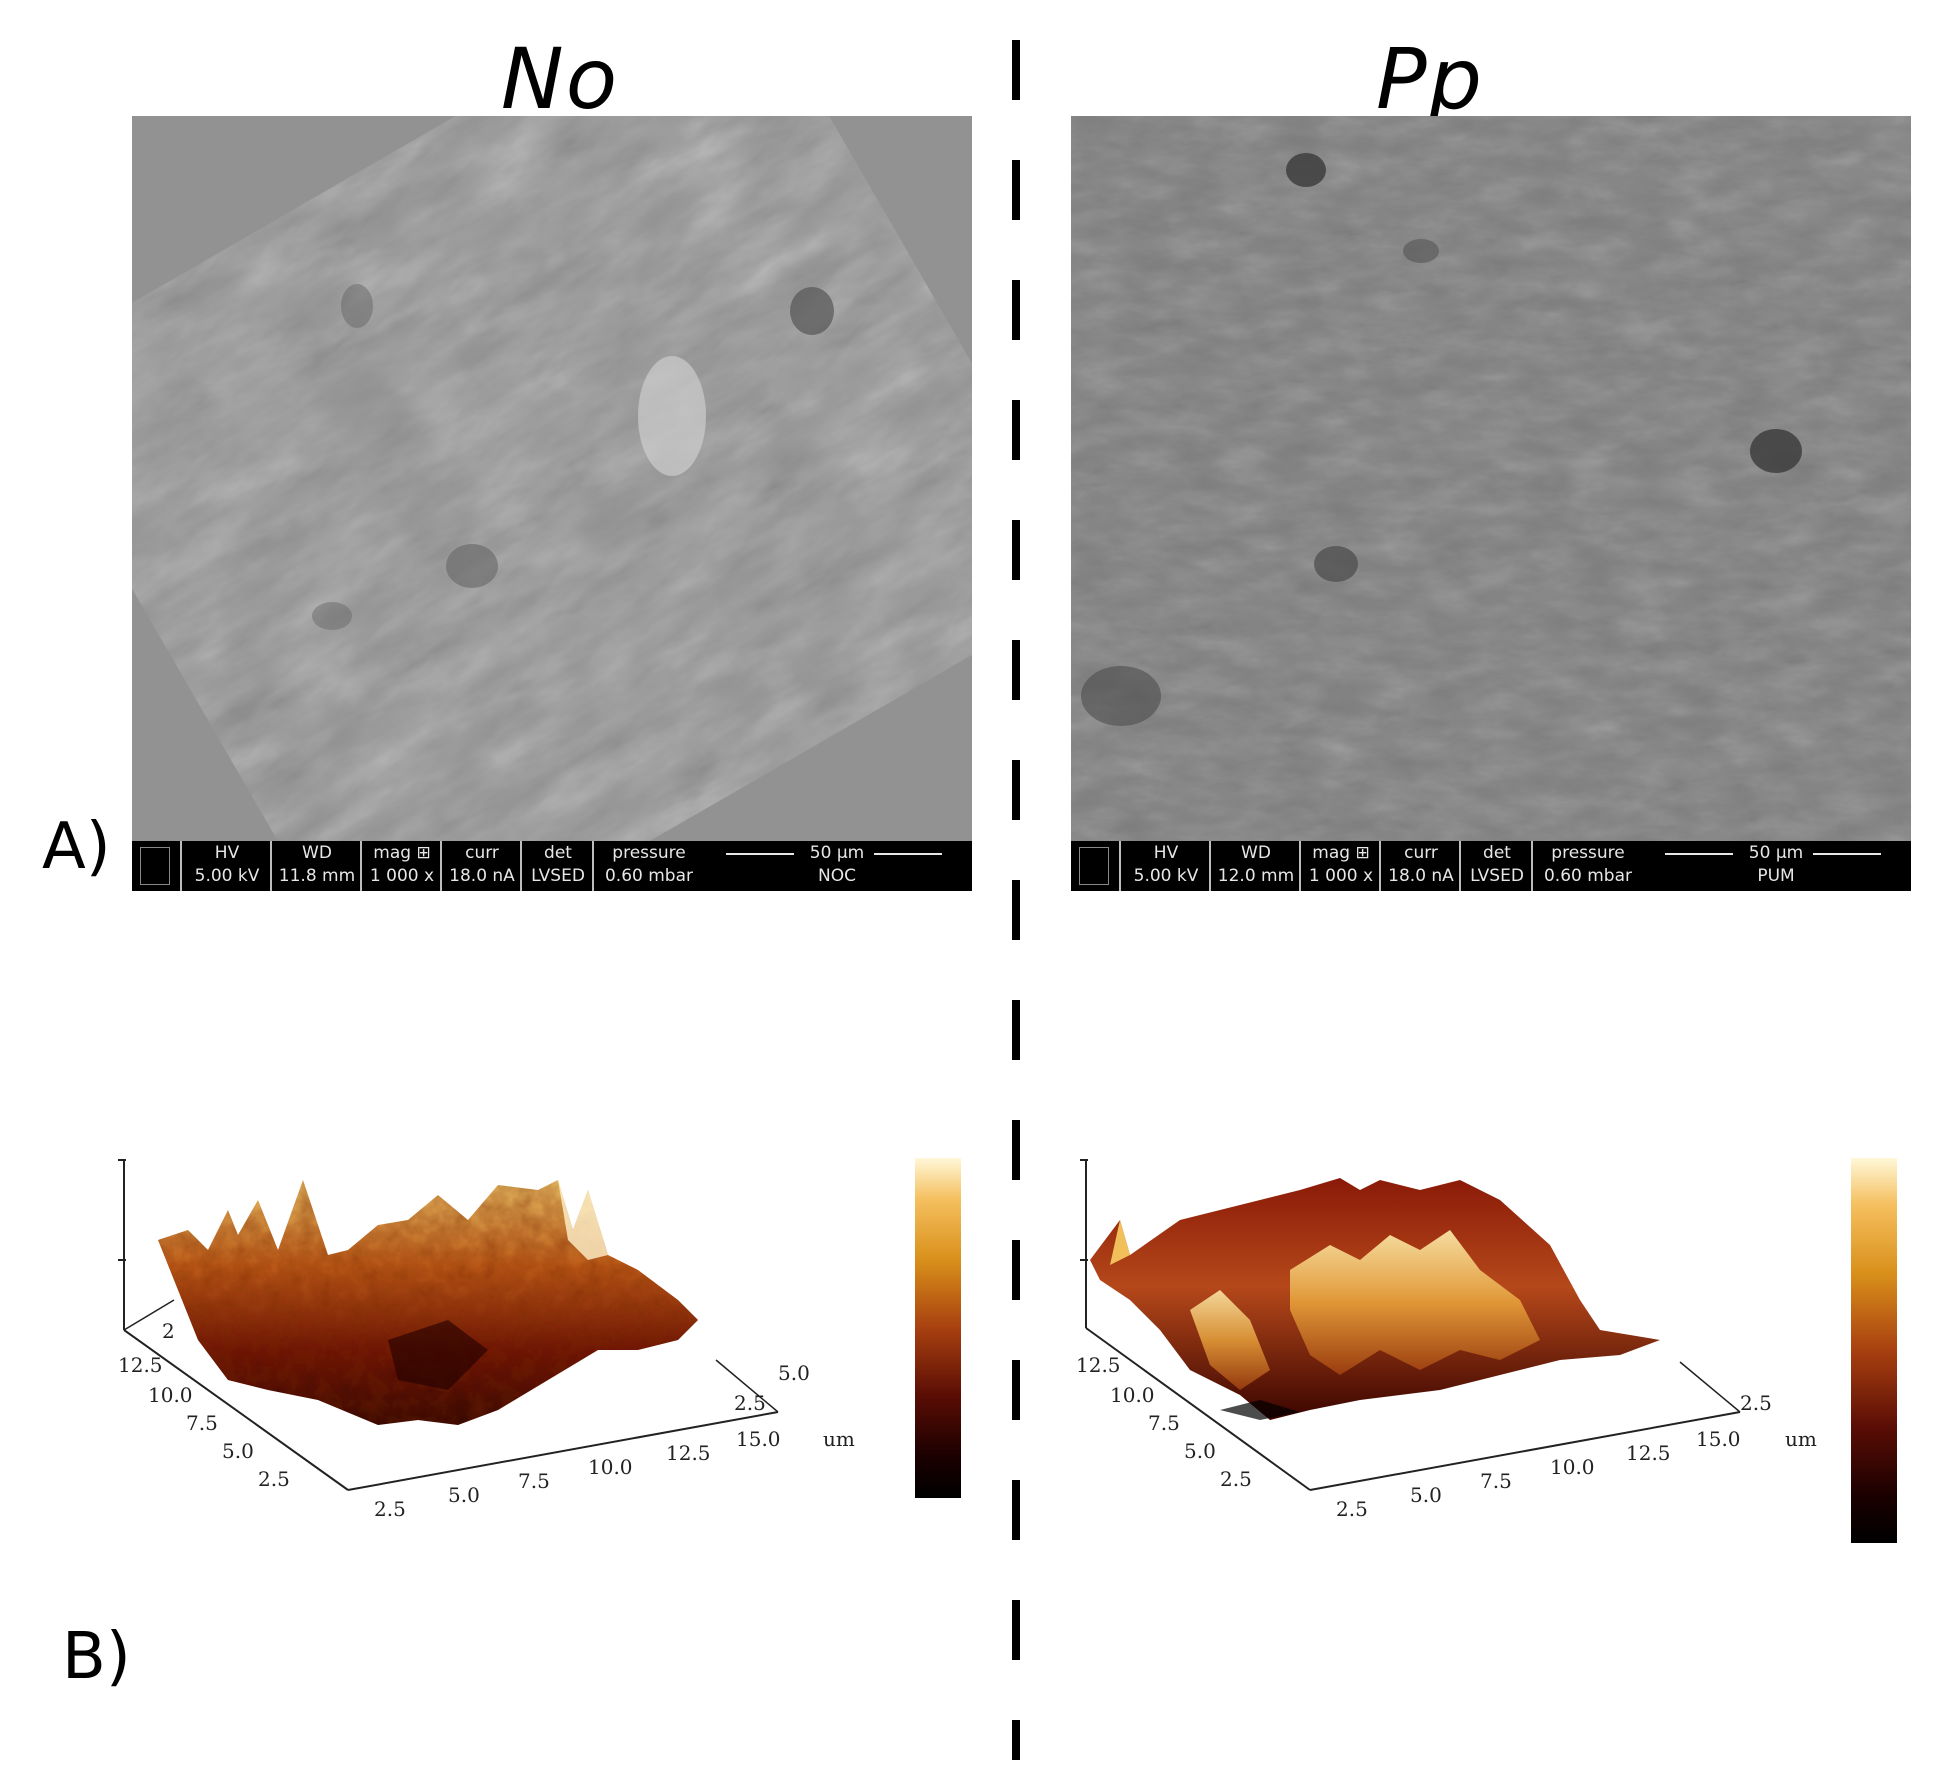 This screenshot has height=1771, width=1940. Describe the element at coordinates (76, 847) in the screenshot. I see `panel-label-a: A)` at that location.